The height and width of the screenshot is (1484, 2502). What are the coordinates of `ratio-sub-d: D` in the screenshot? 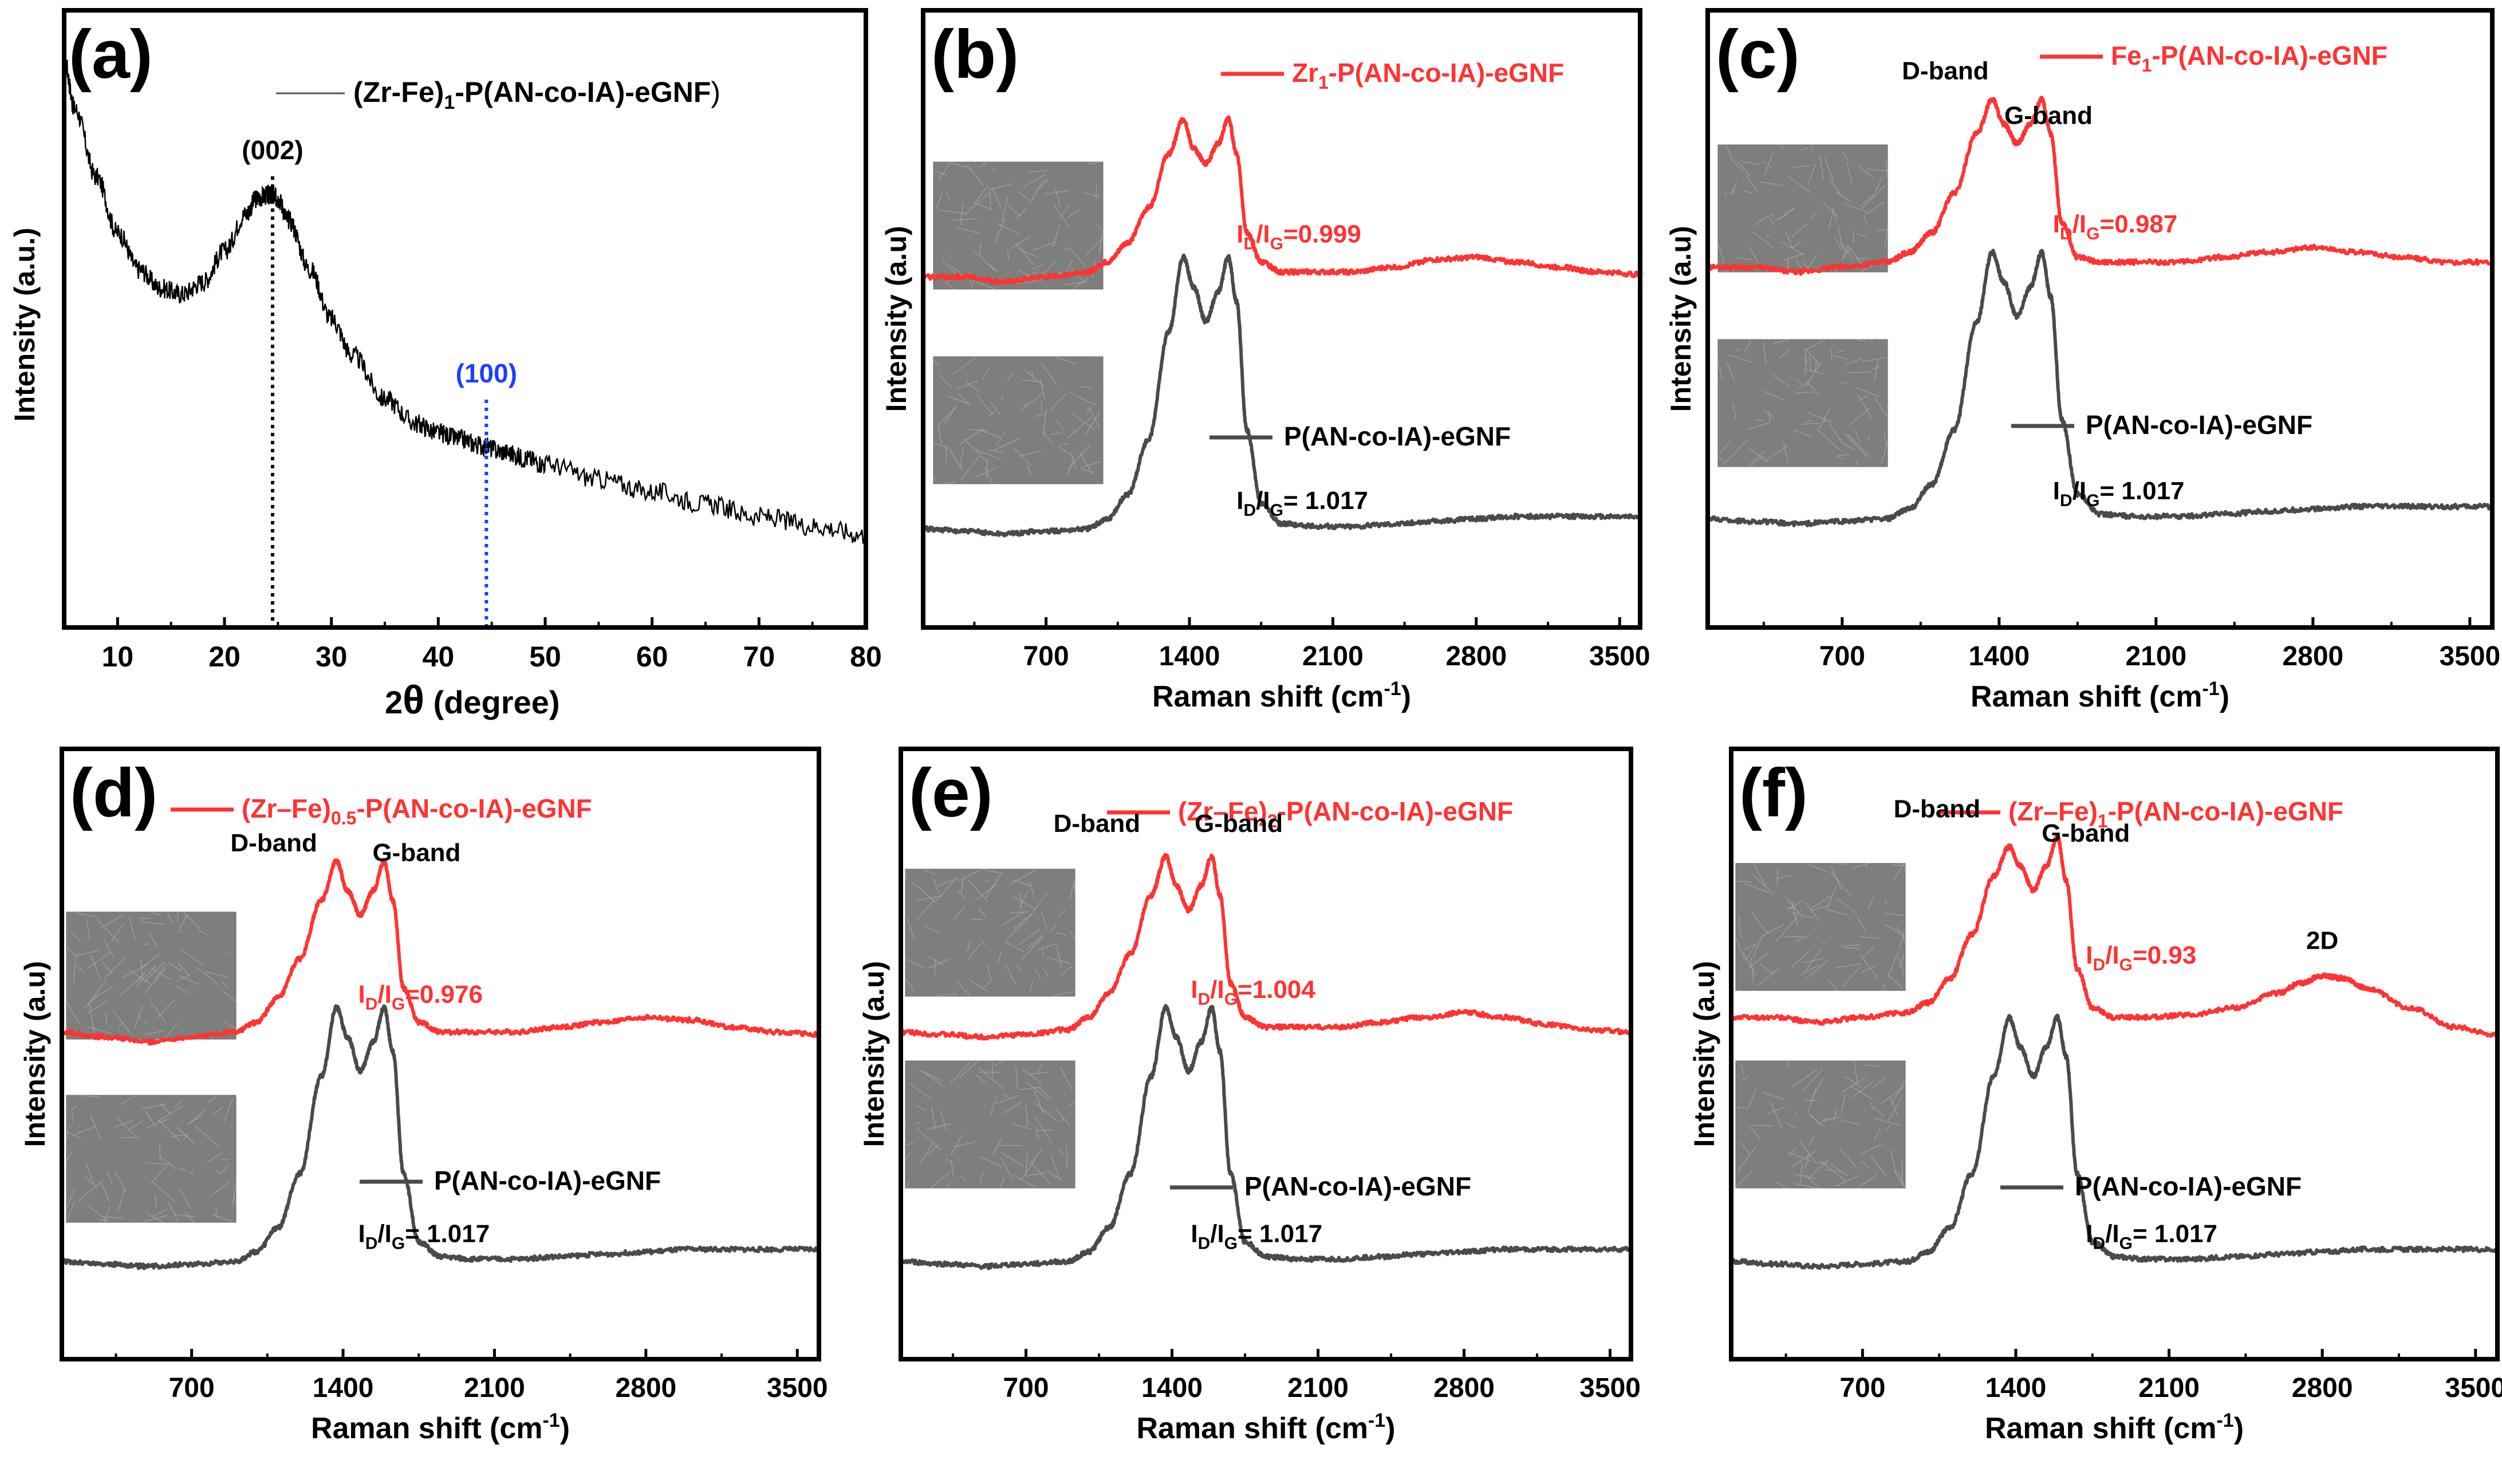 It's located at (1250, 243).